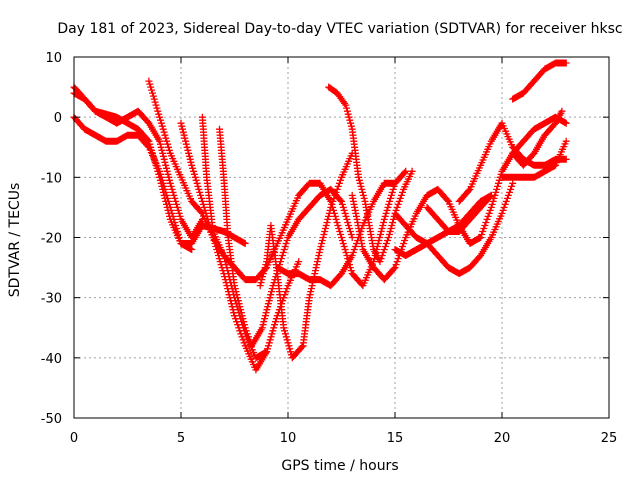 The width and height of the screenshot is (640, 480). I want to click on y-tick-label: 0, so click(58, 118).